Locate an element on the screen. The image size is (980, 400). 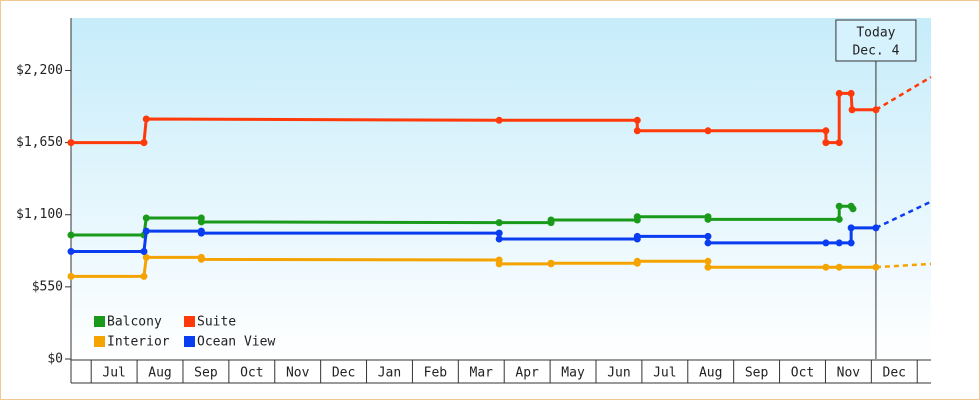
legend-label: Balcony is located at coordinates (134, 322).